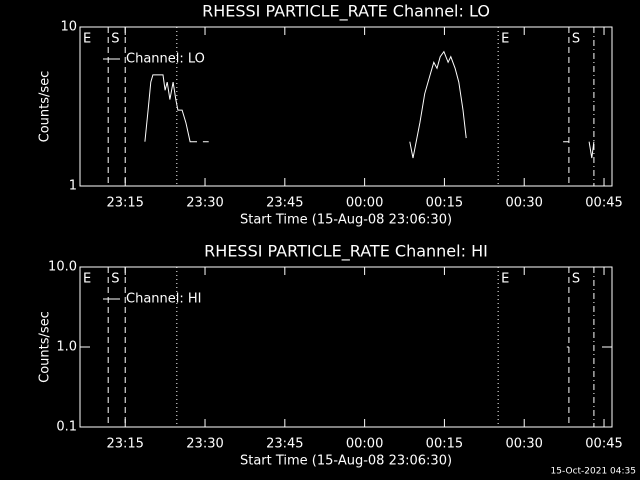 The height and width of the screenshot is (480, 640). What do you see at coordinates (165, 59) in the screenshot?
I see `legend-label: Channel: LO` at bounding box center [165, 59].